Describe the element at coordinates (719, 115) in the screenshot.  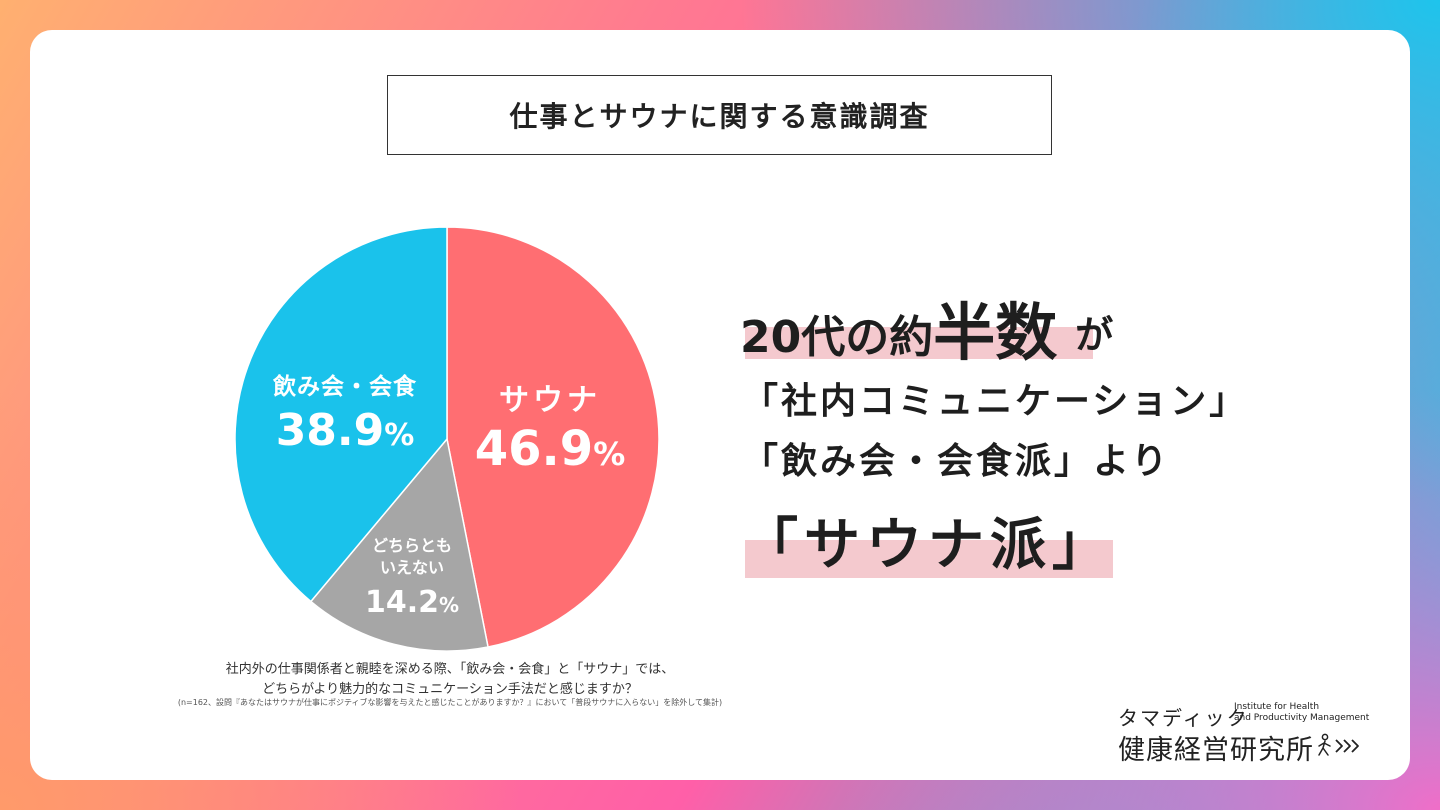
I see `page-title: 仕事とサウナに関する意識調査` at that location.